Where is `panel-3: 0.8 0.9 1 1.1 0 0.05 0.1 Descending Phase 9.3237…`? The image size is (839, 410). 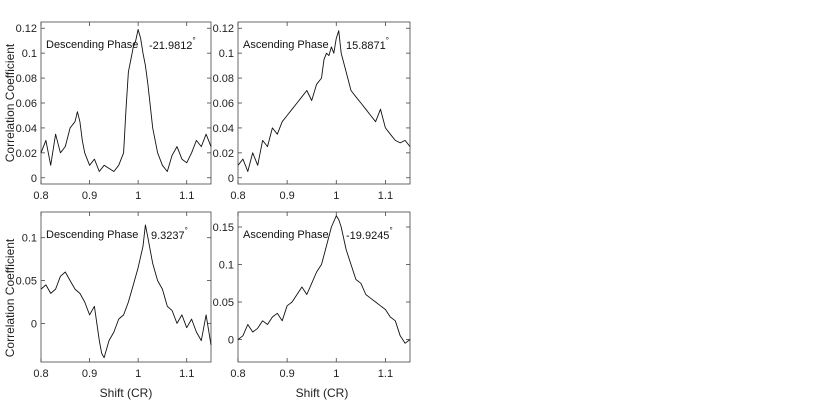
panel-3: 0.8 0.9 1 1.1 0 0.05 0.1 Descending Phase 9.3237… is located at coordinates (114, 295).